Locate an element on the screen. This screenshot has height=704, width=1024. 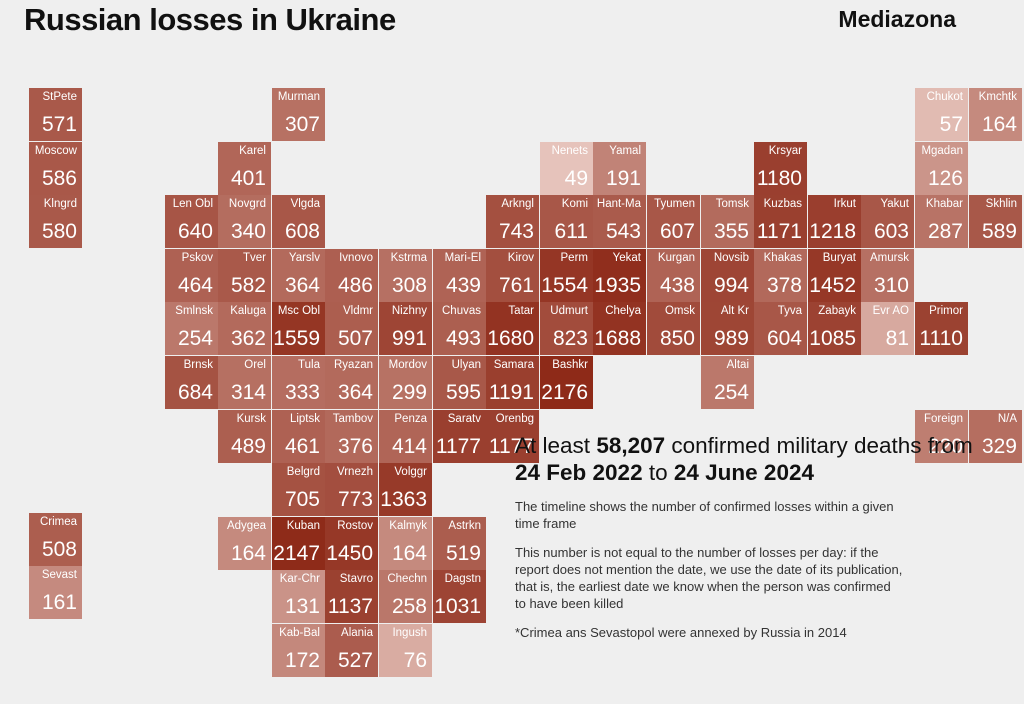
region-value: 1452 is located at coordinates (832, 285).